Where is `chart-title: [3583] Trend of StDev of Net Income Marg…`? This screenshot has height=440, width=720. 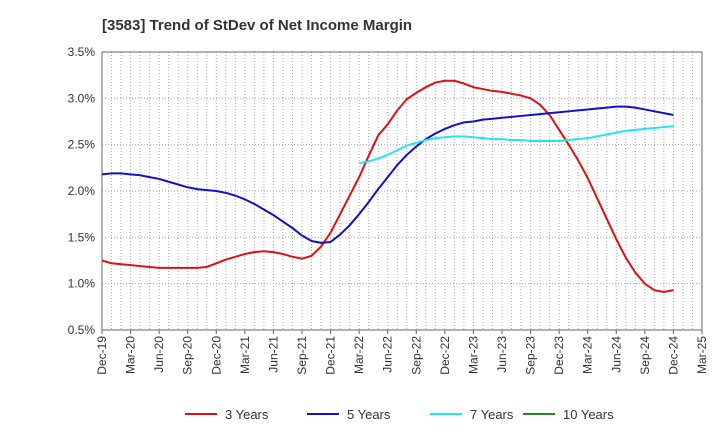
chart-title: [3583] Trend of StDev of Net Income Marg… is located at coordinates (257, 25).